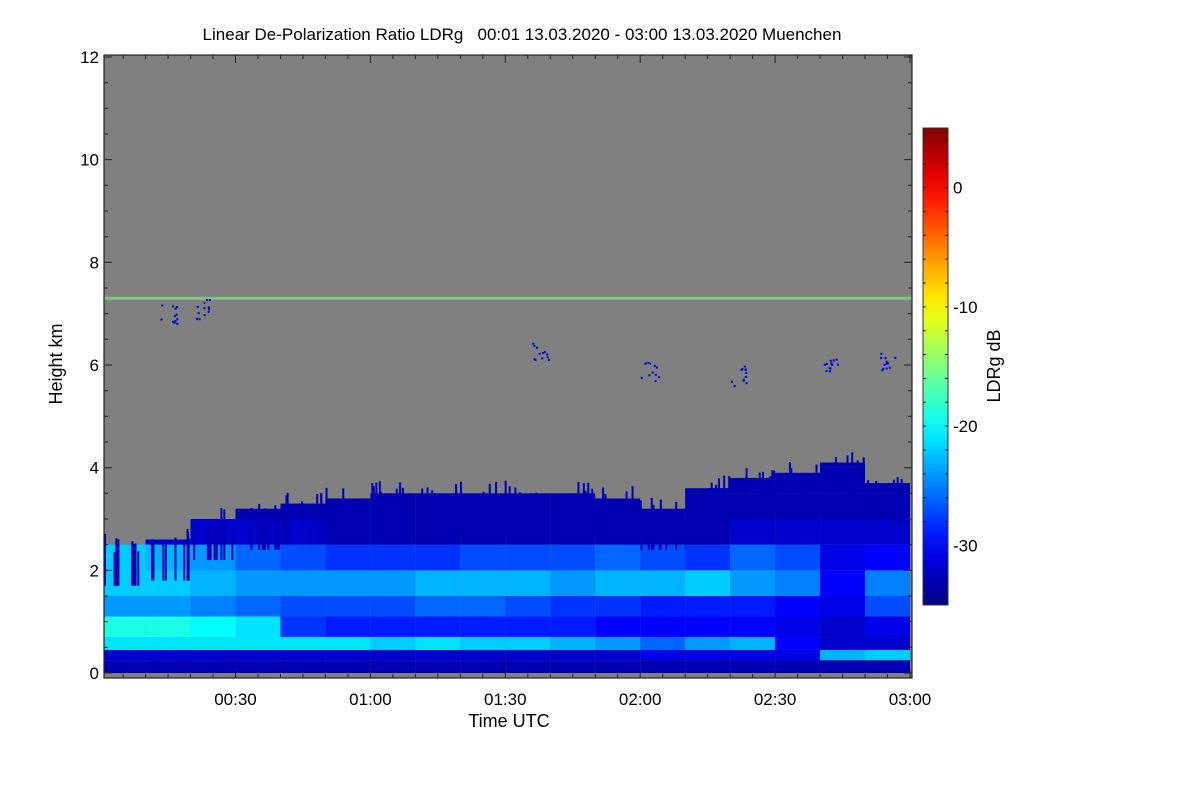 The width and height of the screenshot is (1200, 800). What do you see at coordinates (508, 298) in the screenshot?
I see `thin-layer-mark` at bounding box center [508, 298].